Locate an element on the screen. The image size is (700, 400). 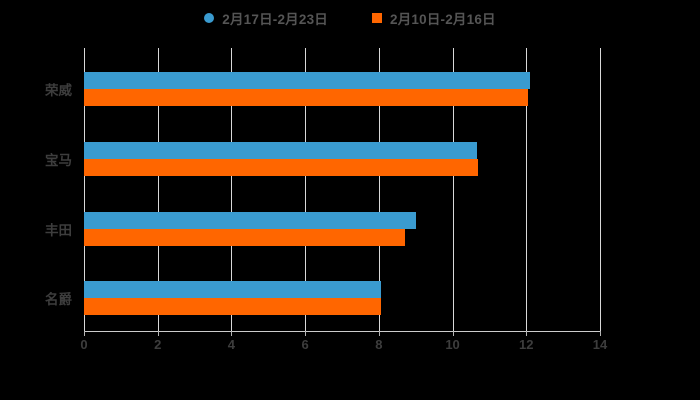
bar-宝马-series-2 is located at coordinates (281, 167).